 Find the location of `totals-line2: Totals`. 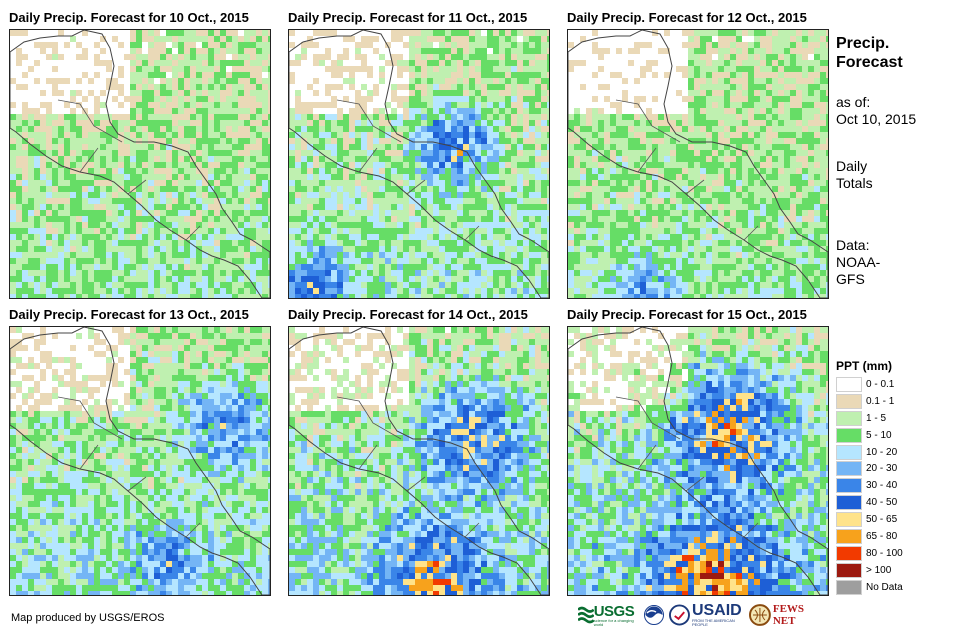

totals-line2: Totals is located at coordinates (854, 183).